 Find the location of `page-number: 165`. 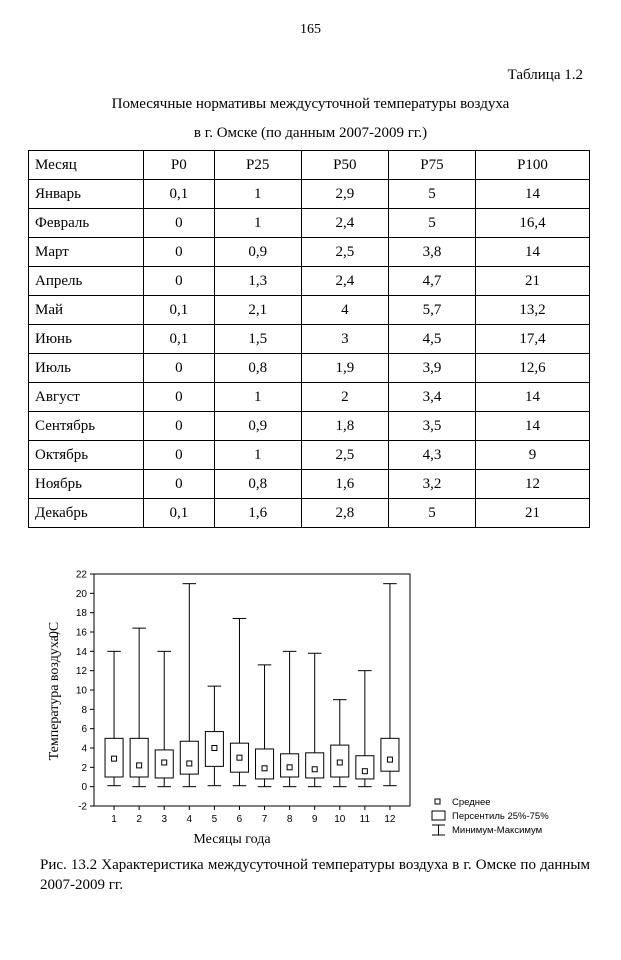

page-number: 165 is located at coordinates (310, 29).